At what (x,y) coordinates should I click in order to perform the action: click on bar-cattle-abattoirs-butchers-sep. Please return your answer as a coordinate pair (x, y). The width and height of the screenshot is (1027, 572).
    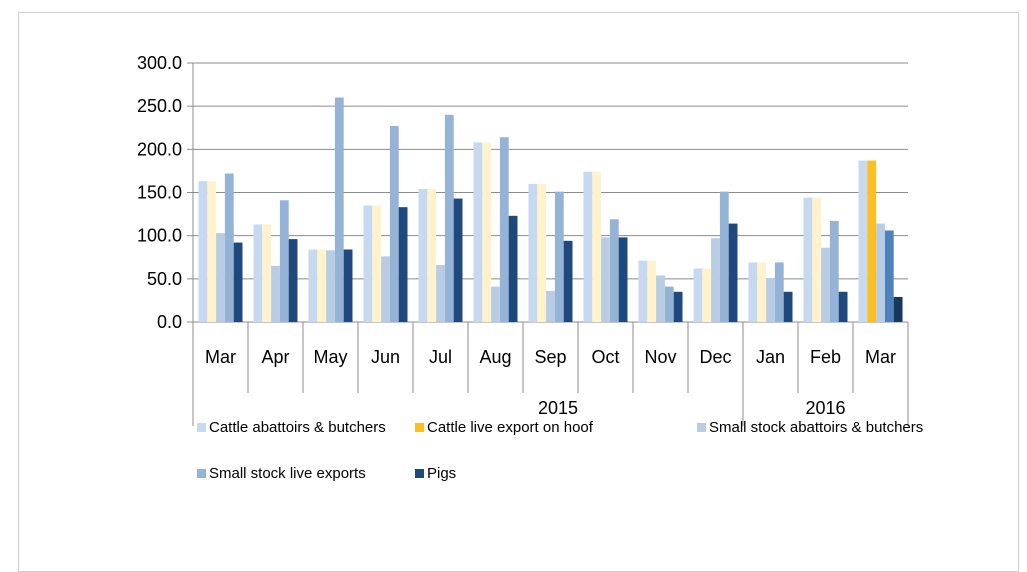
    Looking at the image, I should click on (533, 252).